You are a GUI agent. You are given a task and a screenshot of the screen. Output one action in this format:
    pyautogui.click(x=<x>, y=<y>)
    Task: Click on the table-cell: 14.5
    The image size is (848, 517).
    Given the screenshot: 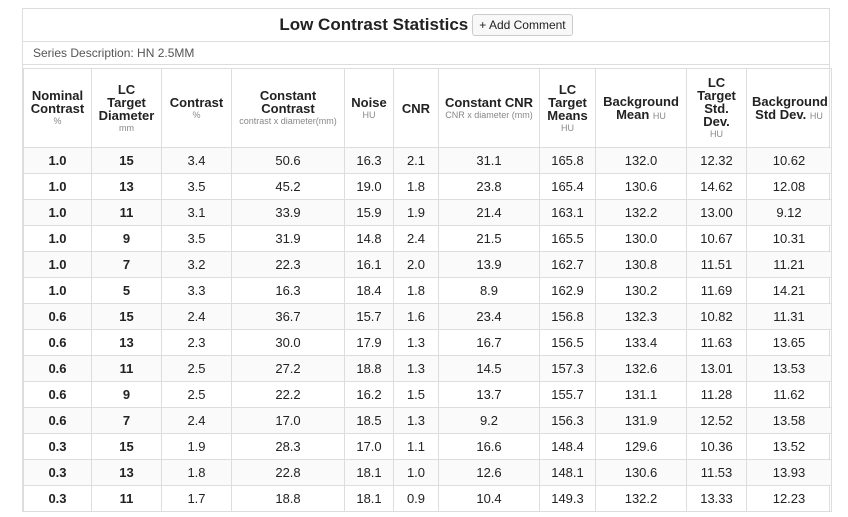 What is the action you would take?
    pyautogui.click(x=489, y=368)
    